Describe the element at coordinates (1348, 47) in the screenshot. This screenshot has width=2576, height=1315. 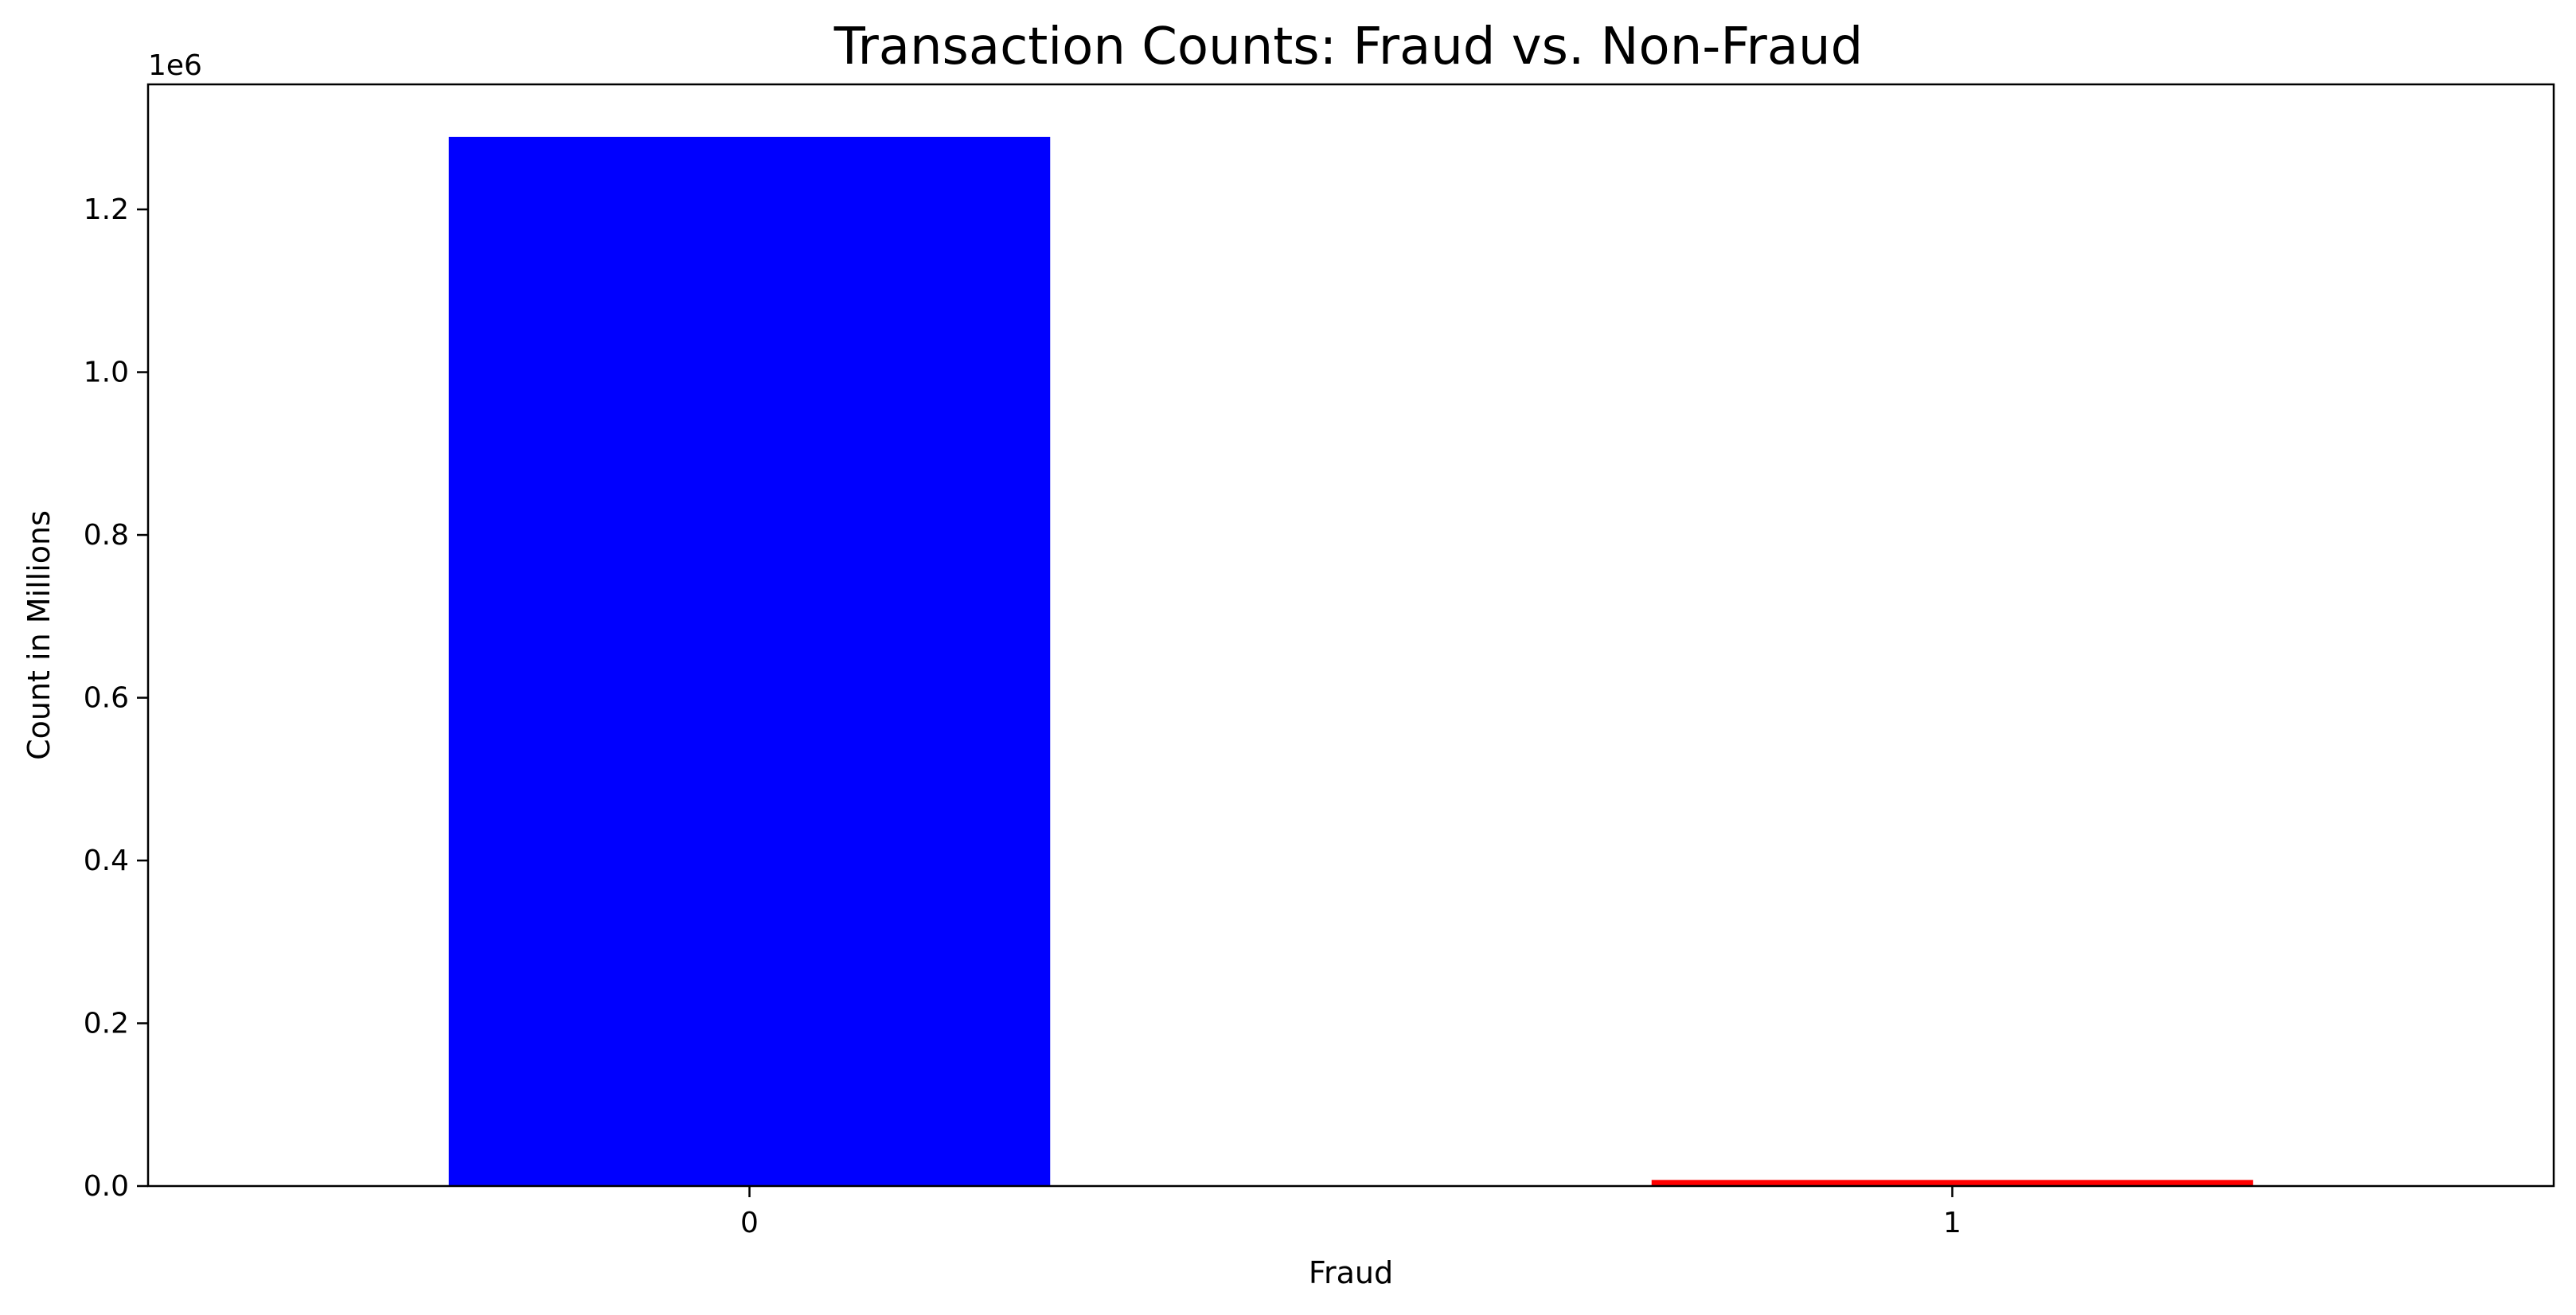
I see `chart-title: Transaction Counts: Fraud vs. Non-Fraud` at that location.